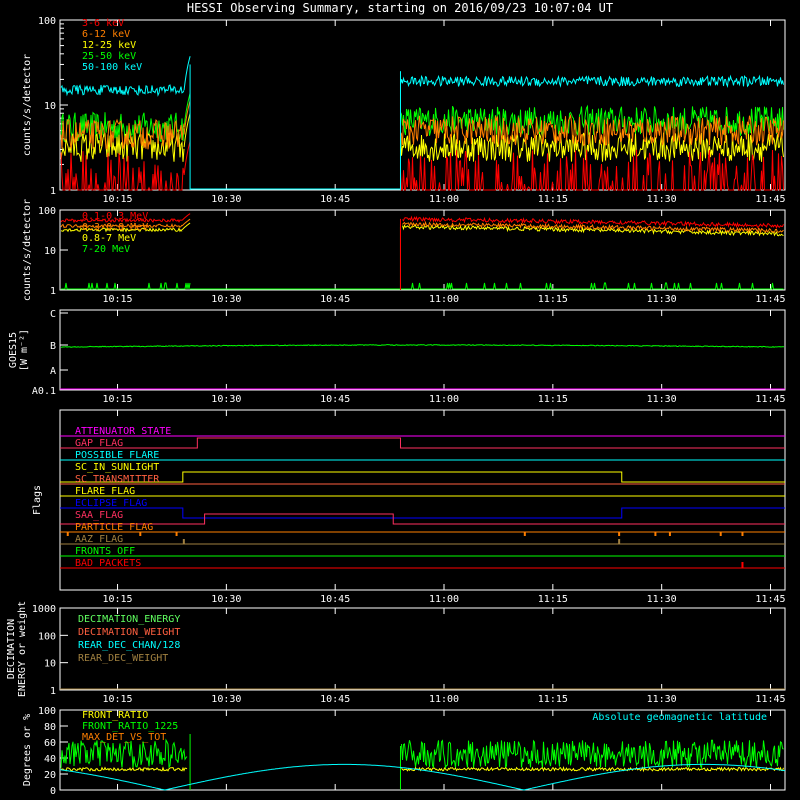 The image size is (800, 800). Describe the element at coordinates (44, 609) in the screenshot. I see `y-tick-label: 1000` at that location.